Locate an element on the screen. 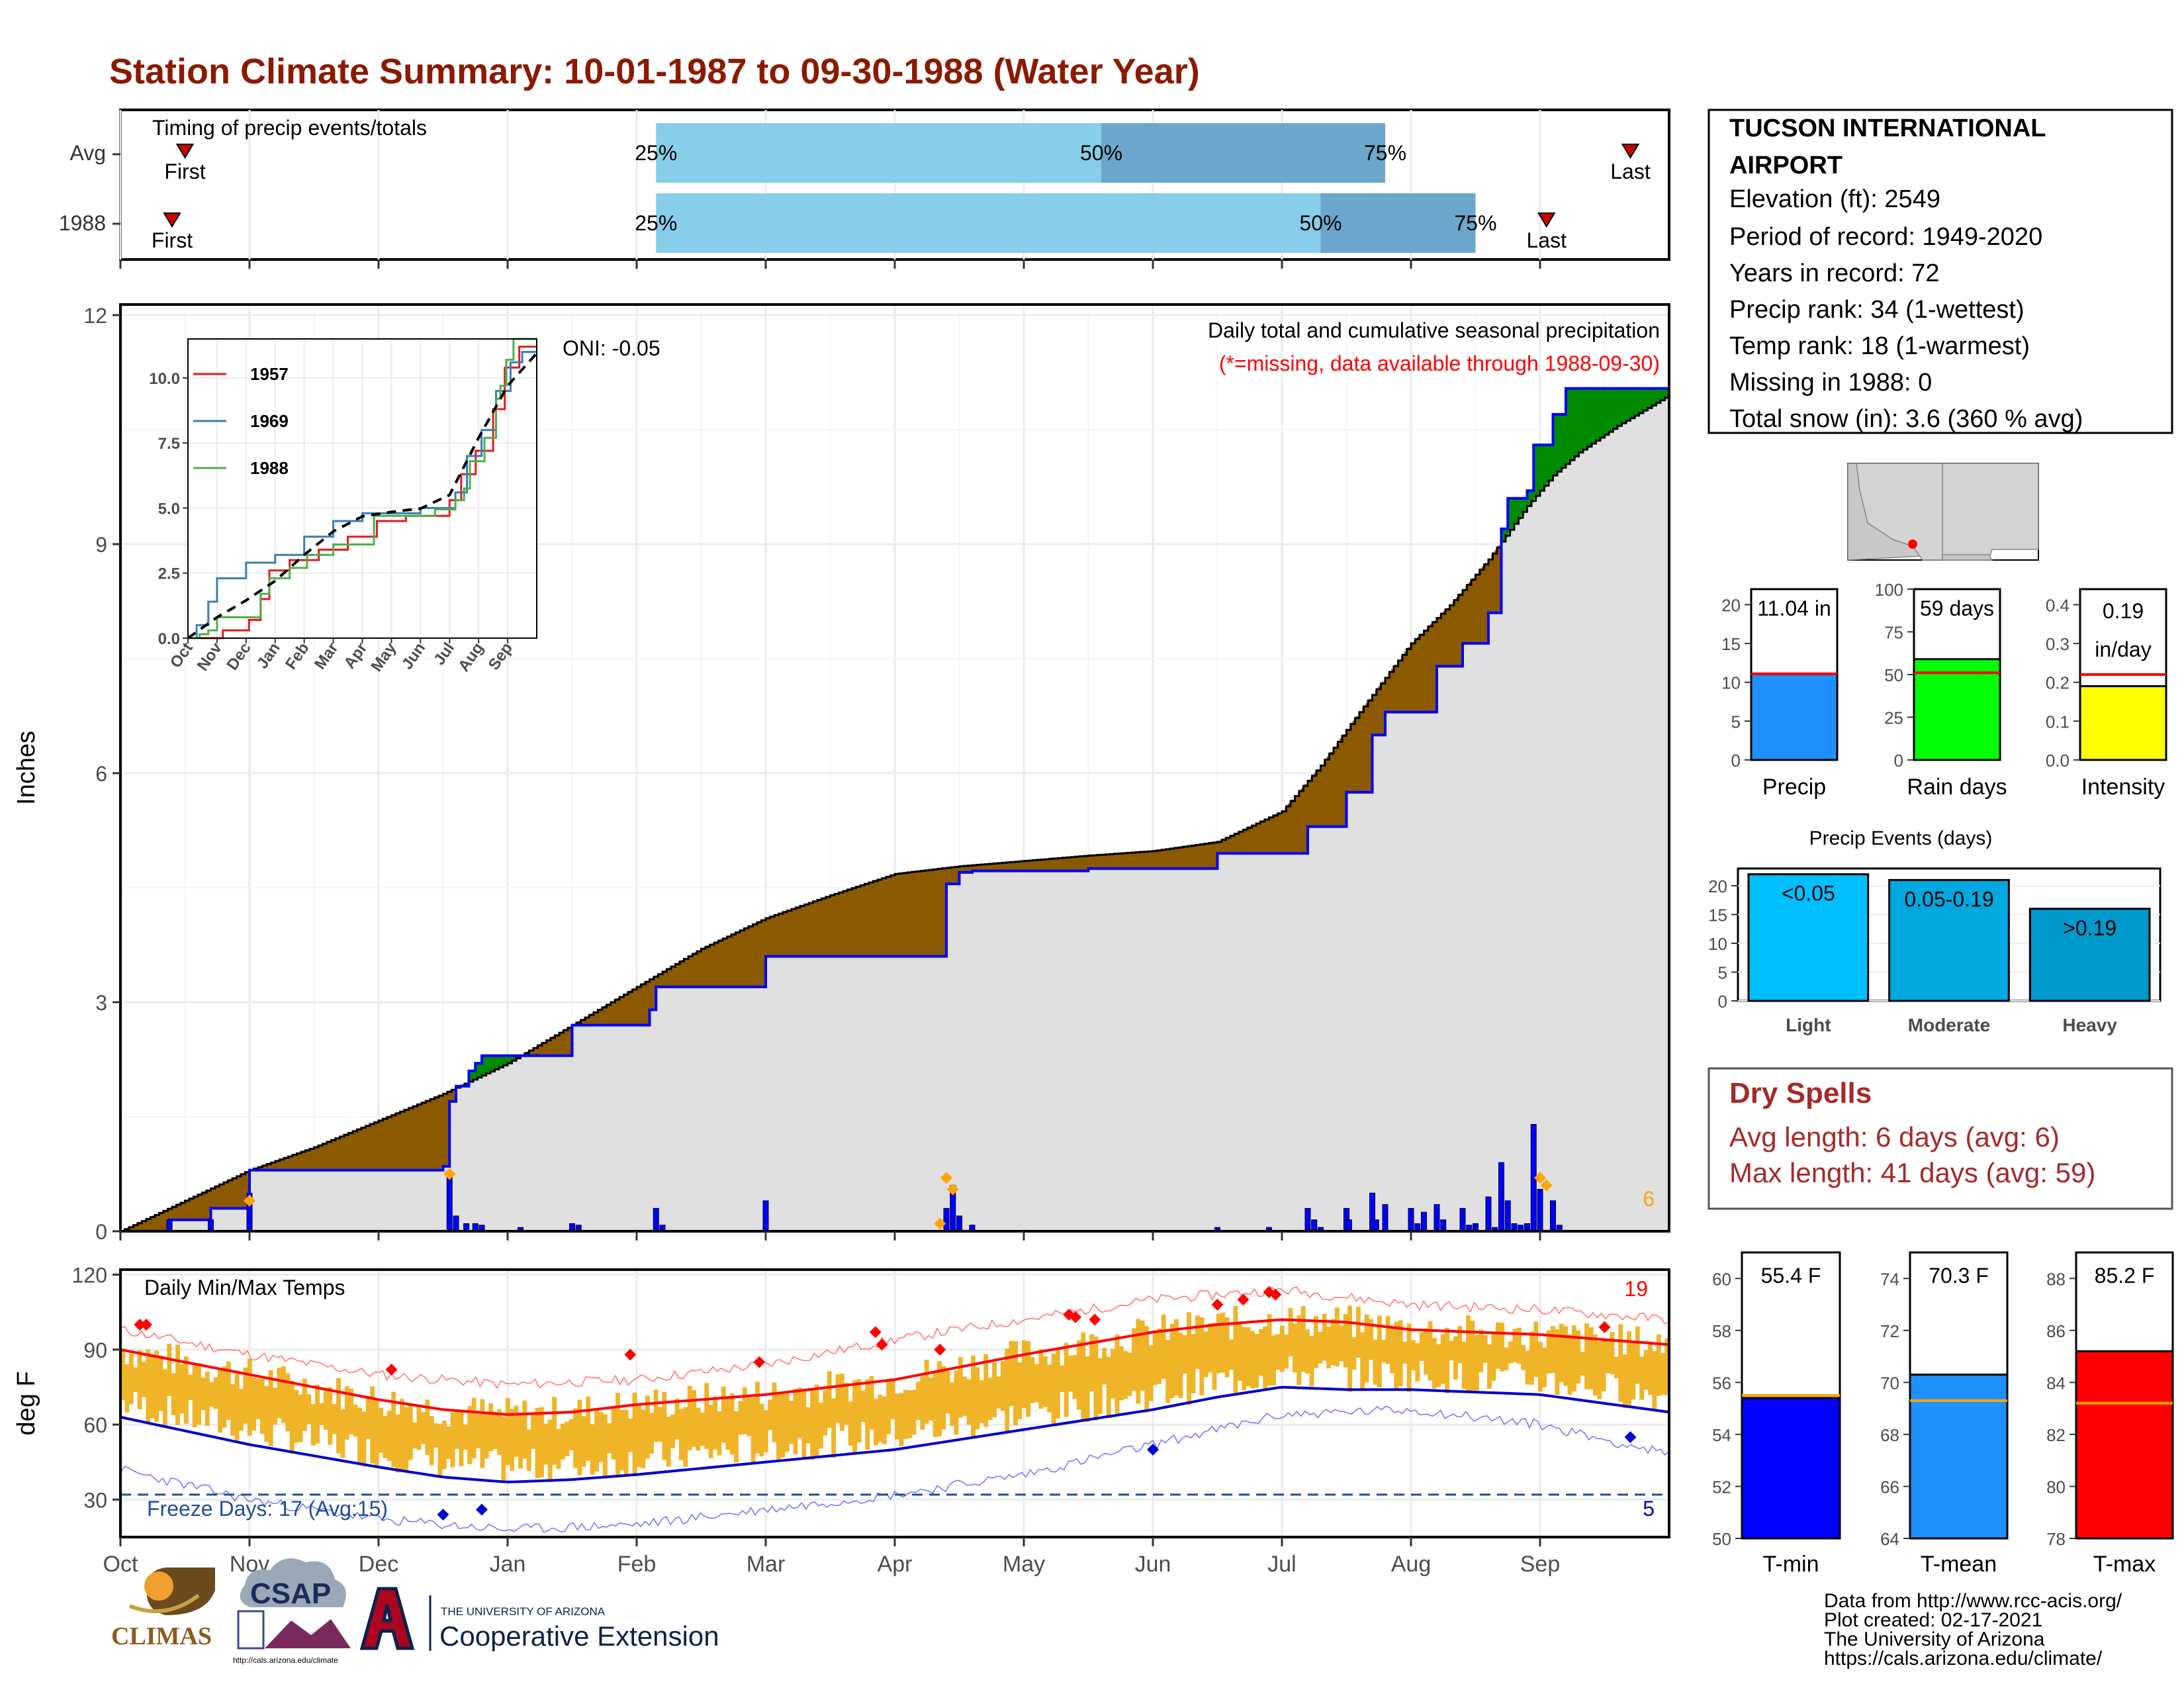  timing-row-label-avg: Avg is located at coordinates (87, 153).